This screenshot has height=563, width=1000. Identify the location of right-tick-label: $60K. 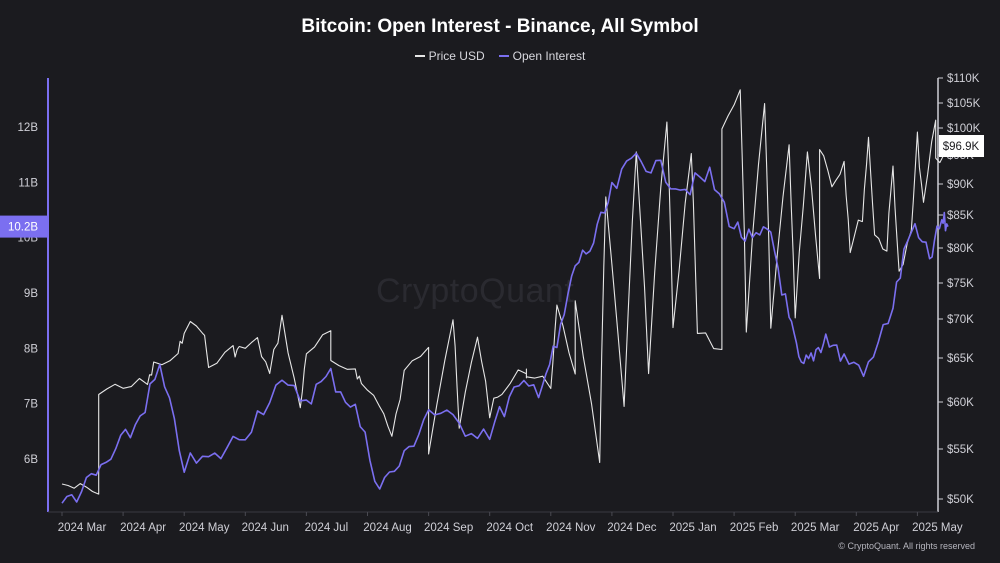
(960, 403).